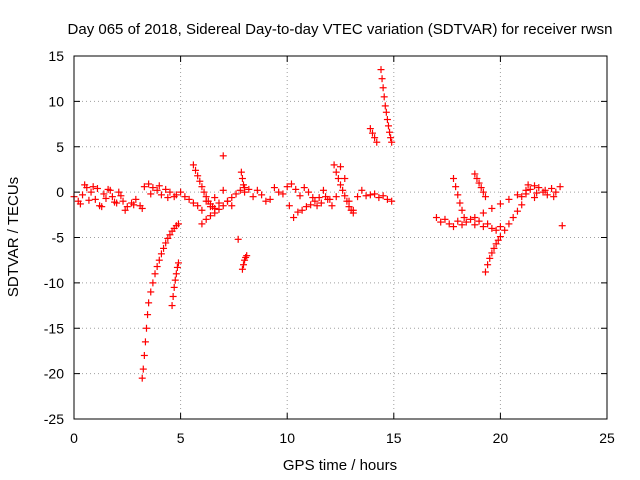 This screenshot has width=640, height=480. What do you see at coordinates (54, 283) in the screenshot?
I see `y-tick-label: -10` at bounding box center [54, 283].